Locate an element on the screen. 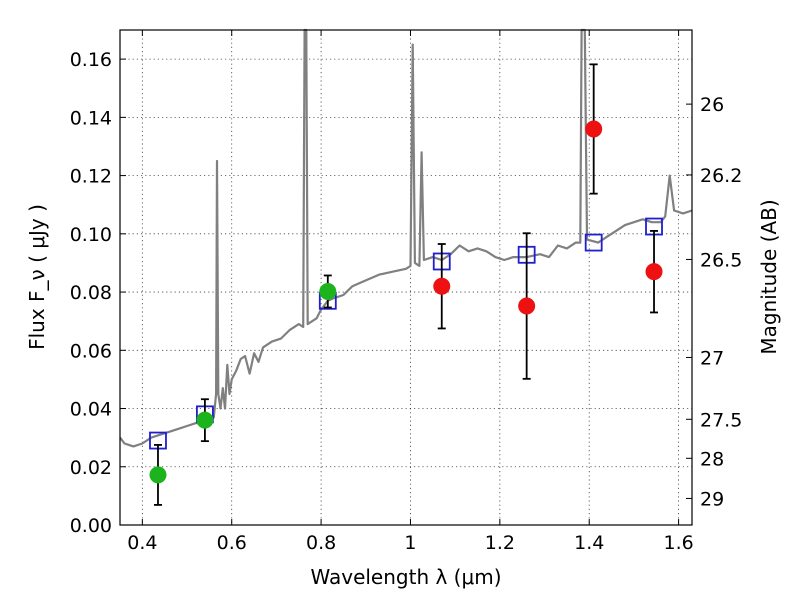 This screenshot has width=800, height=600. y-tick-label: 0.00 is located at coordinates (91, 526).